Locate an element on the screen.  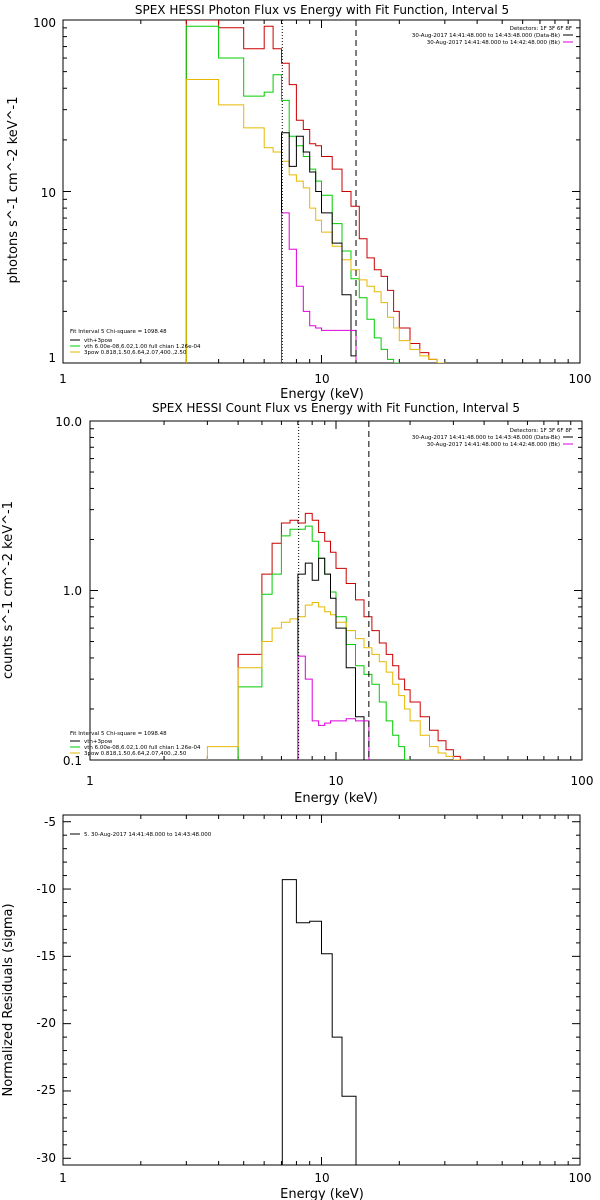
photon-y-tick-1: 1 is located at coordinates (52, 358).